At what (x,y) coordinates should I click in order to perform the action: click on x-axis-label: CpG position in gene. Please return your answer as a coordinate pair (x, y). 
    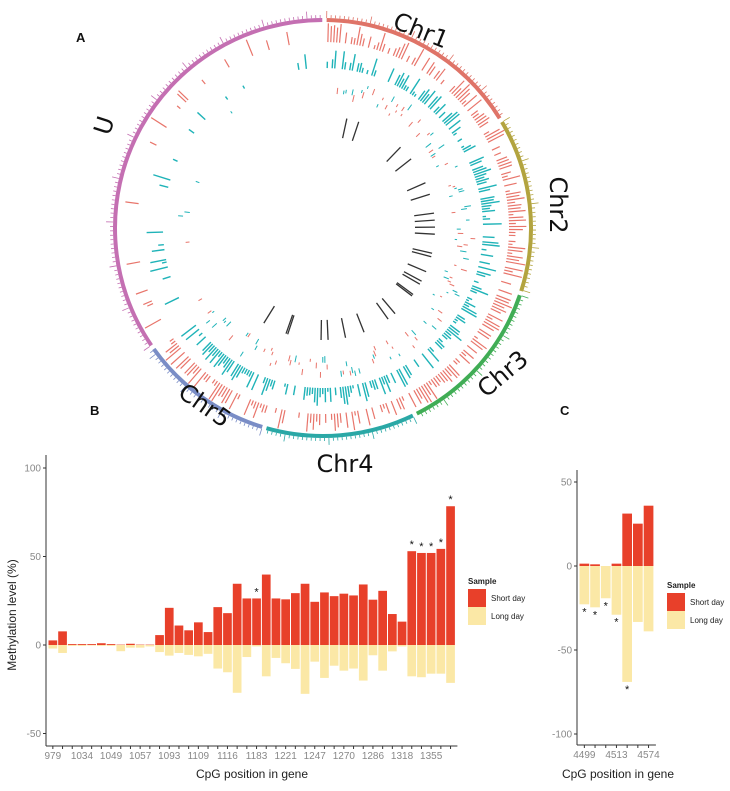
    Looking at the image, I should click on (618, 774).